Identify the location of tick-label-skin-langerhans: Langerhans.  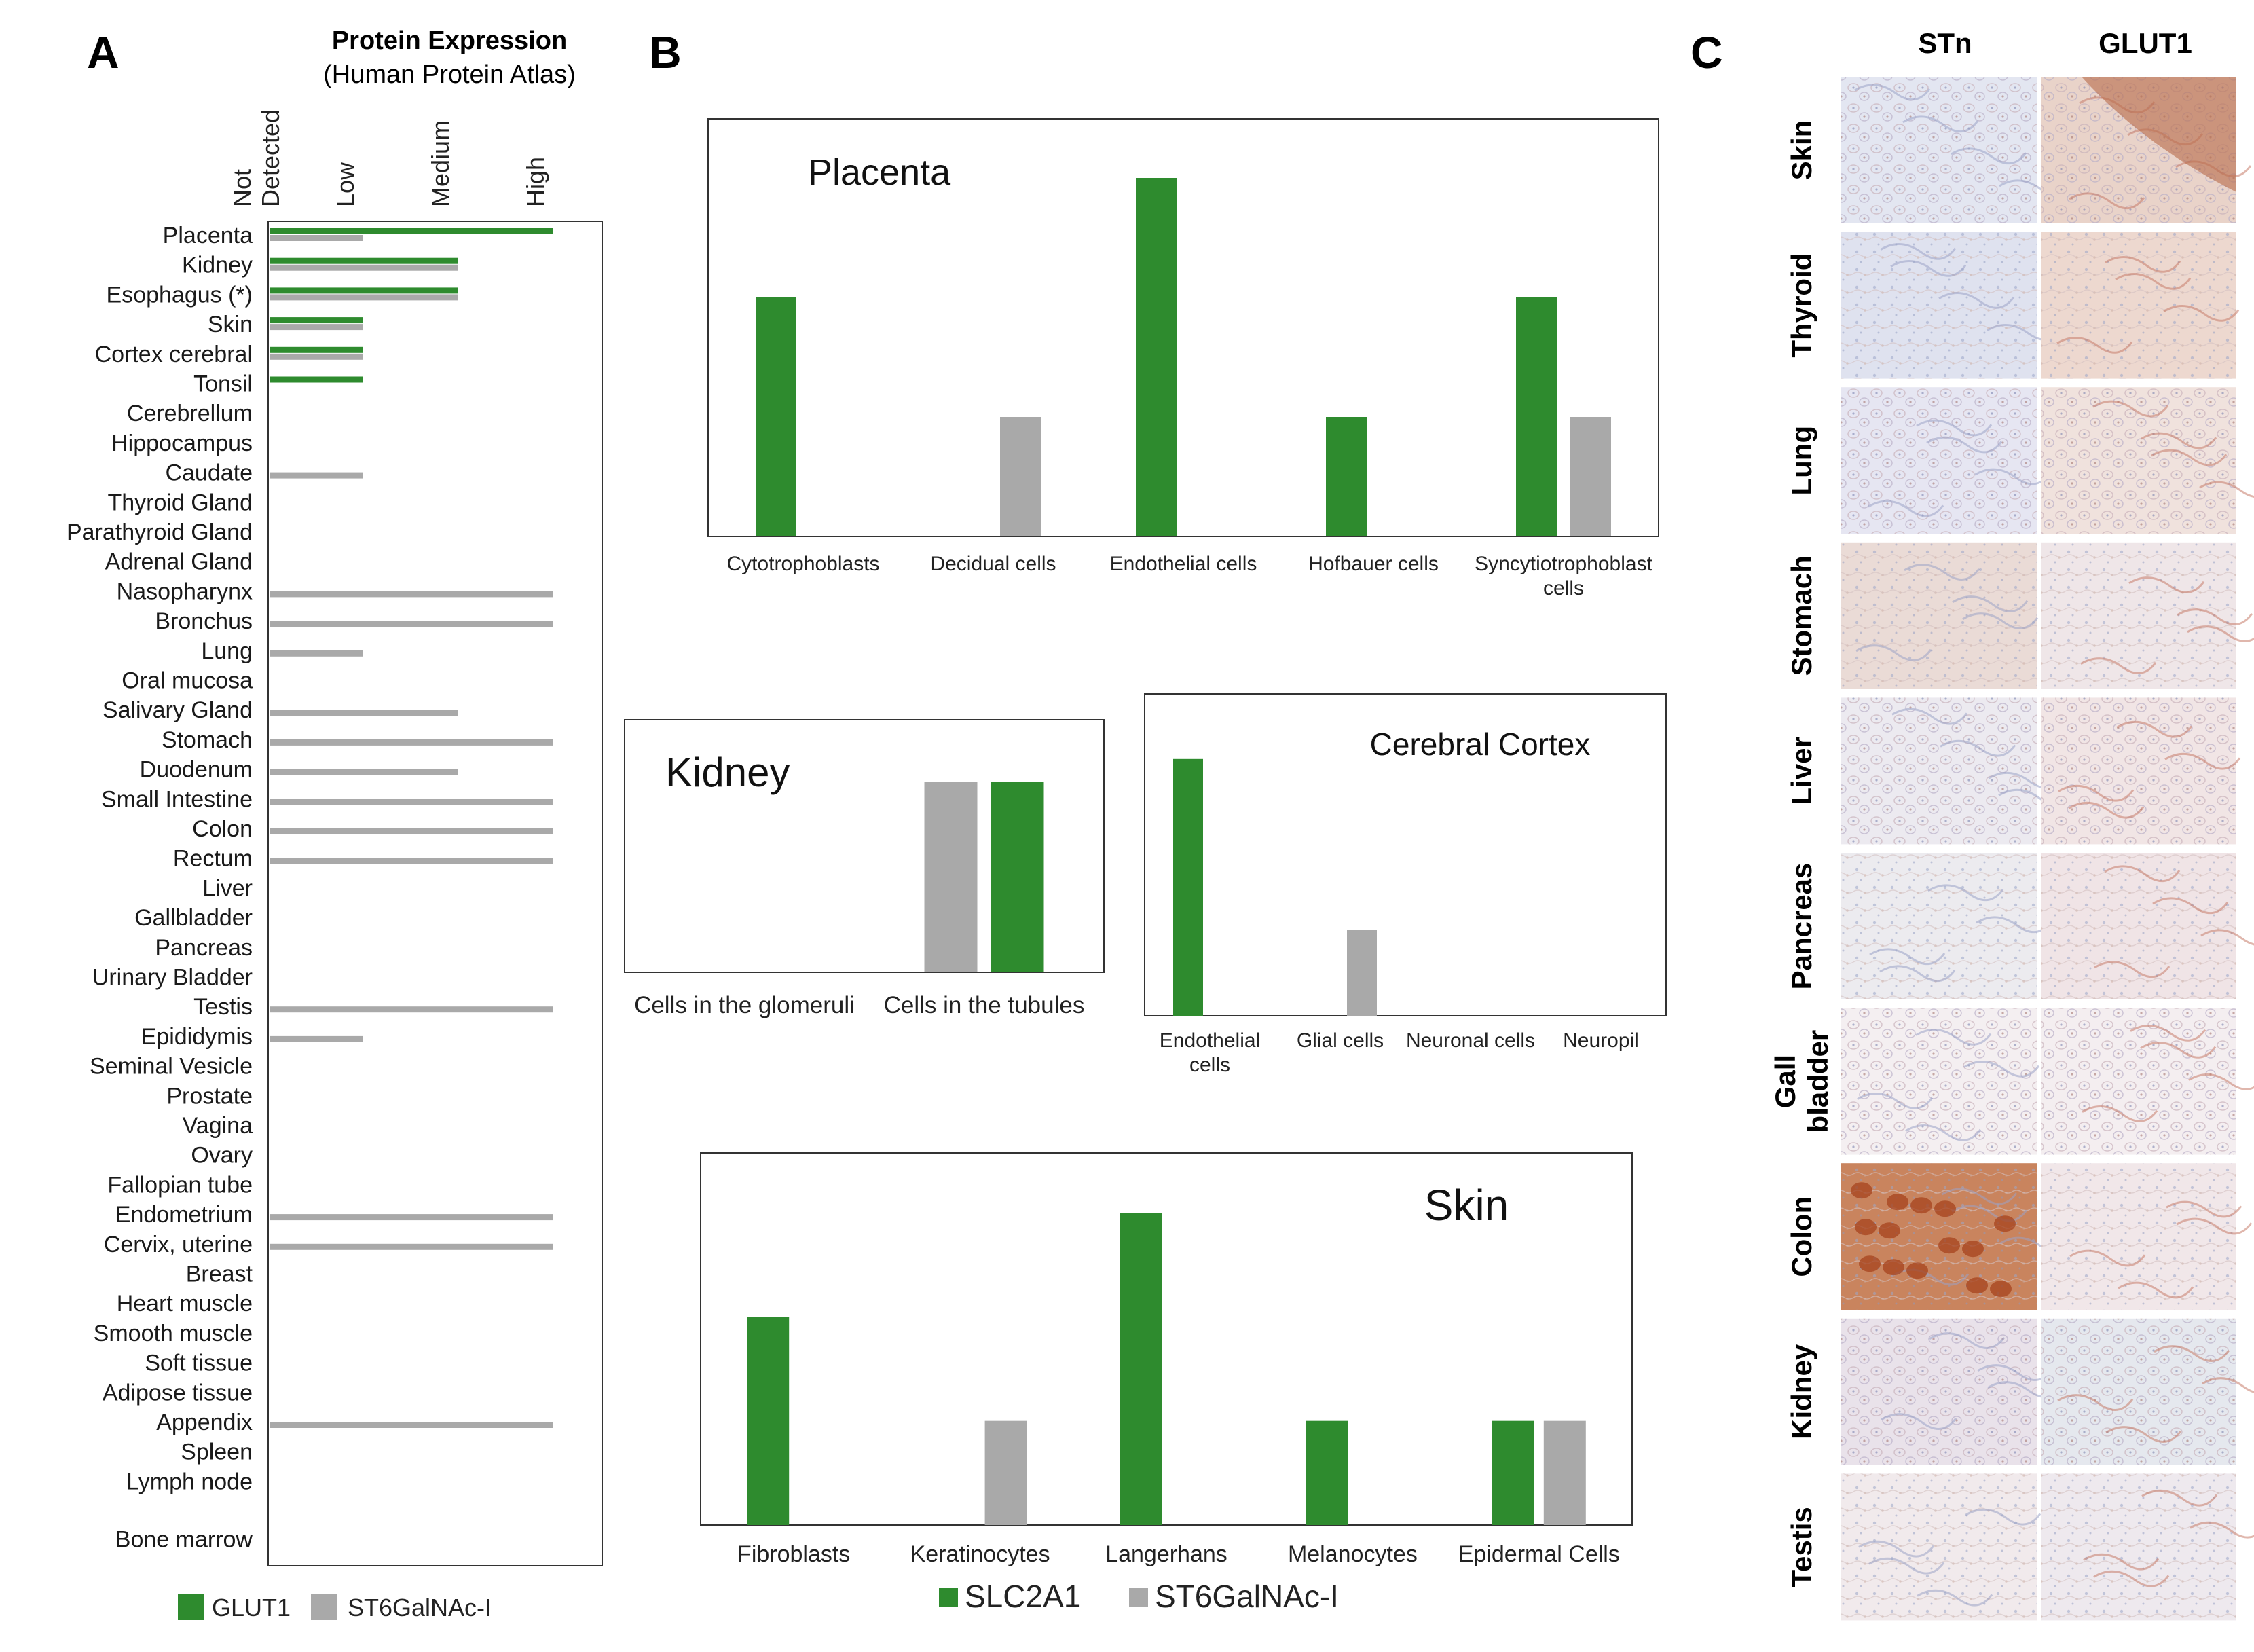
(1166, 1554).